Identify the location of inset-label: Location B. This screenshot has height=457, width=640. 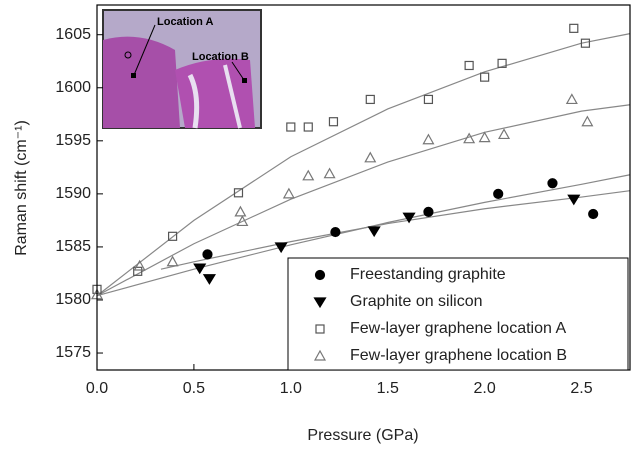
(220, 57).